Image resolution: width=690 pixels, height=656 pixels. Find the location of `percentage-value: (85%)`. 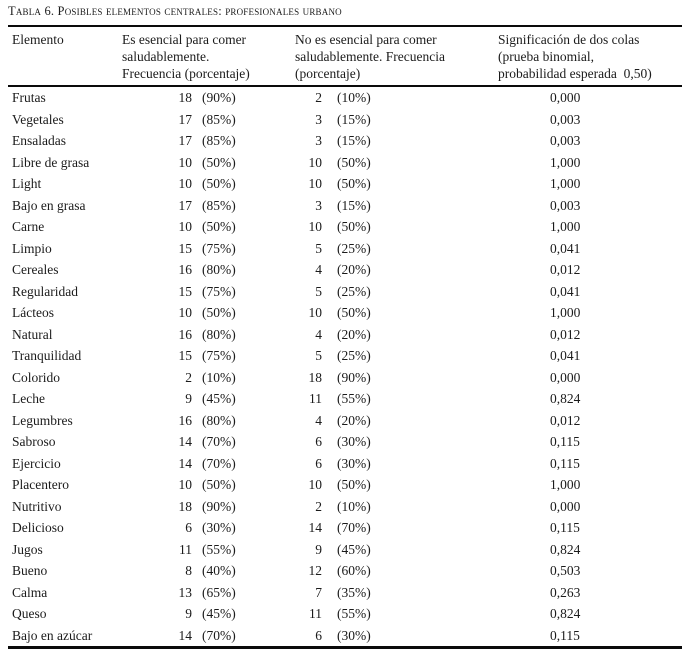

percentage-value: (85%) is located at coordinates (219, 140).